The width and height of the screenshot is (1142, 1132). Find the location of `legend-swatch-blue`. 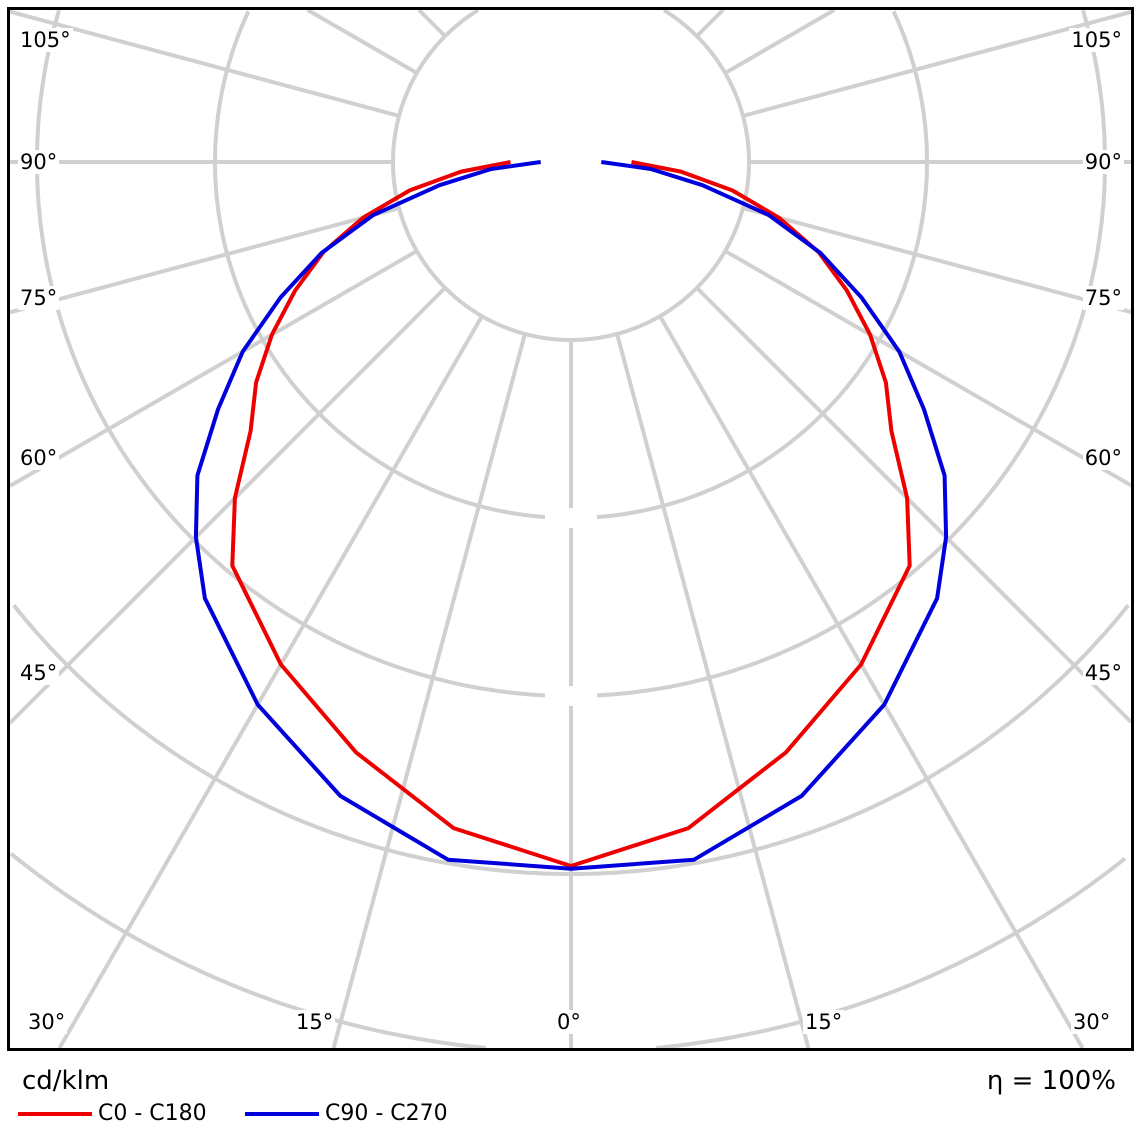

legend-swatch-blue is located at coordinates (282, 1114).